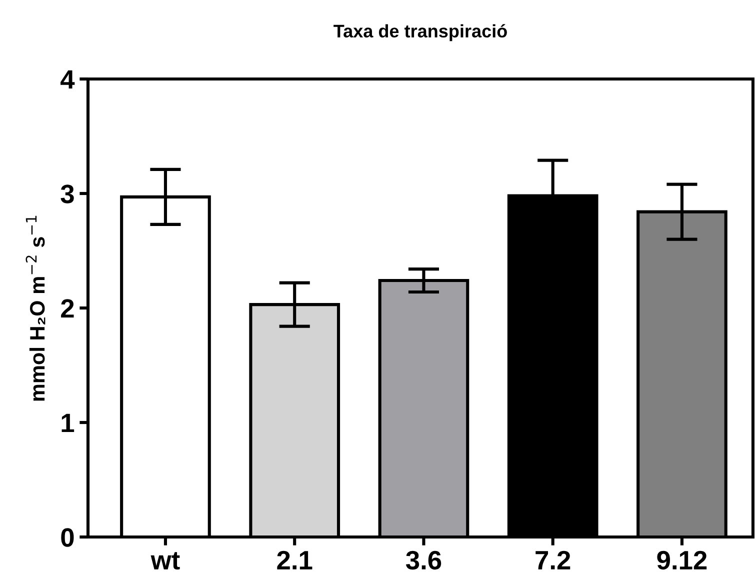 The image size is (756, 575). I want to click on y-axis-title: mmol H₂O m$^{−2}$ s$^{−1}$, so click(36, 308).